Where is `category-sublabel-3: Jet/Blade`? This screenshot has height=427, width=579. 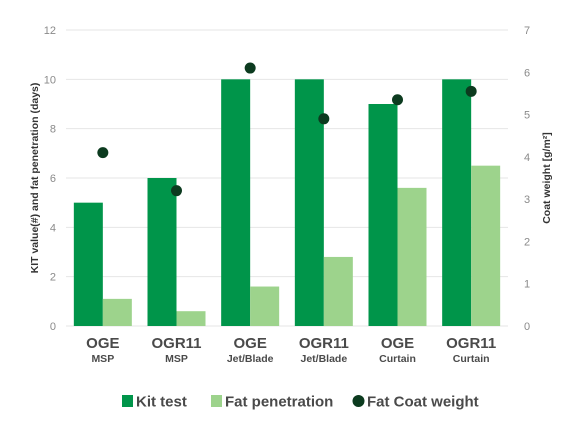 category-sublabel-3: Jet/Blade is located at coordinates (323, 359).